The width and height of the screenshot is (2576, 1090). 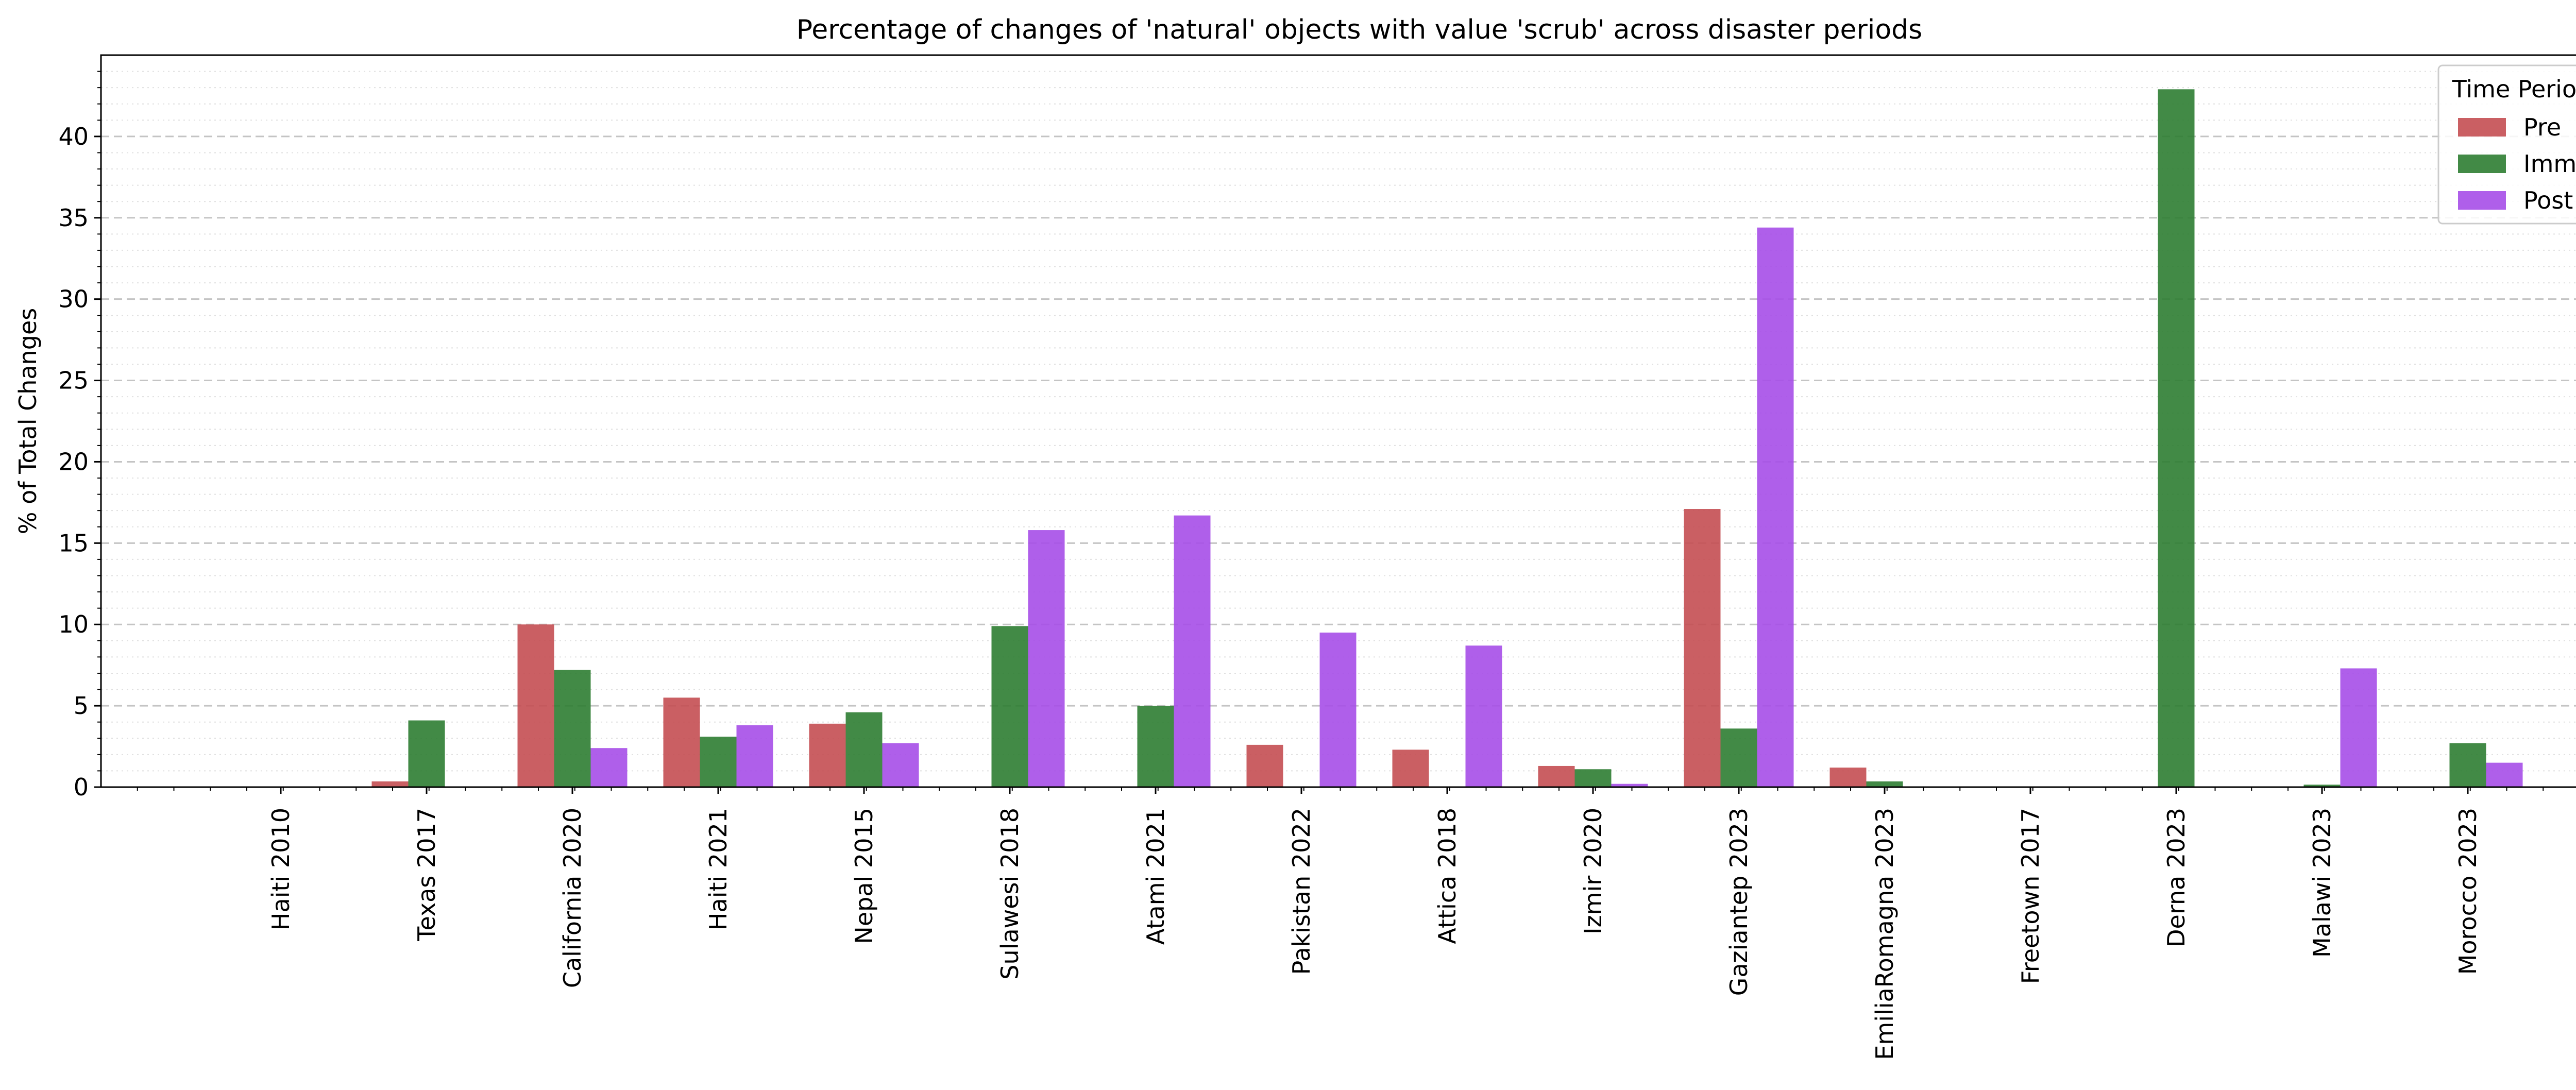 I want to click on y-tick-label: 10, so click(x=73, y=624).